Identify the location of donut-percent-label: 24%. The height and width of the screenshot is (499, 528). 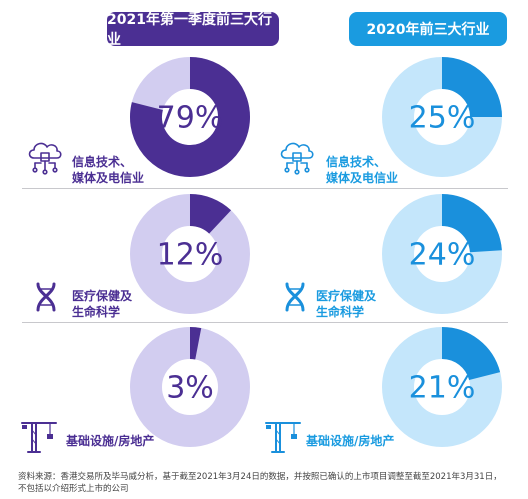
(442, 255).